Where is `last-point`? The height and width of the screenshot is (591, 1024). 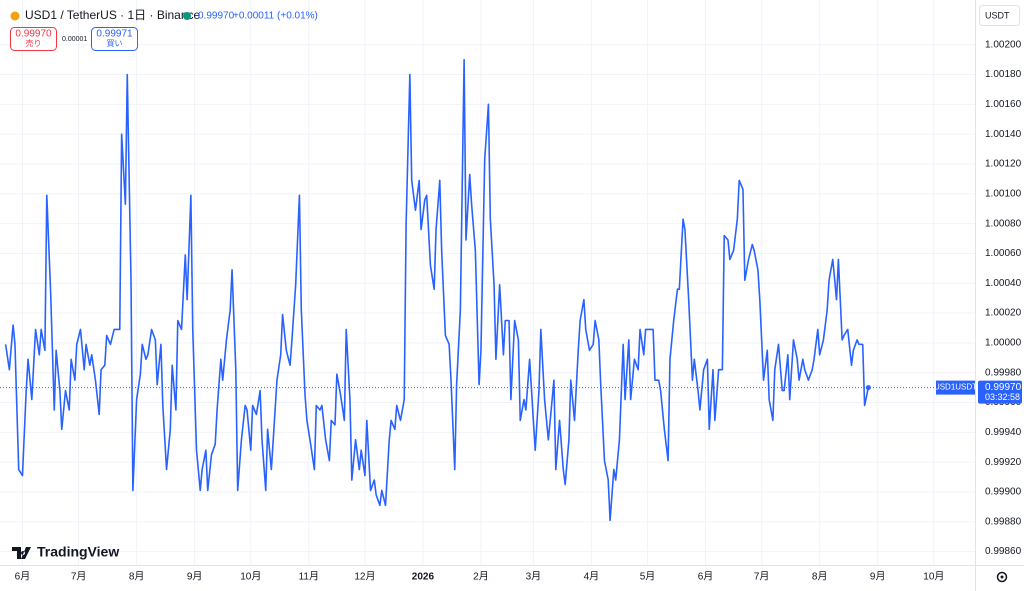 last-point is located at coordinates (868, 388).